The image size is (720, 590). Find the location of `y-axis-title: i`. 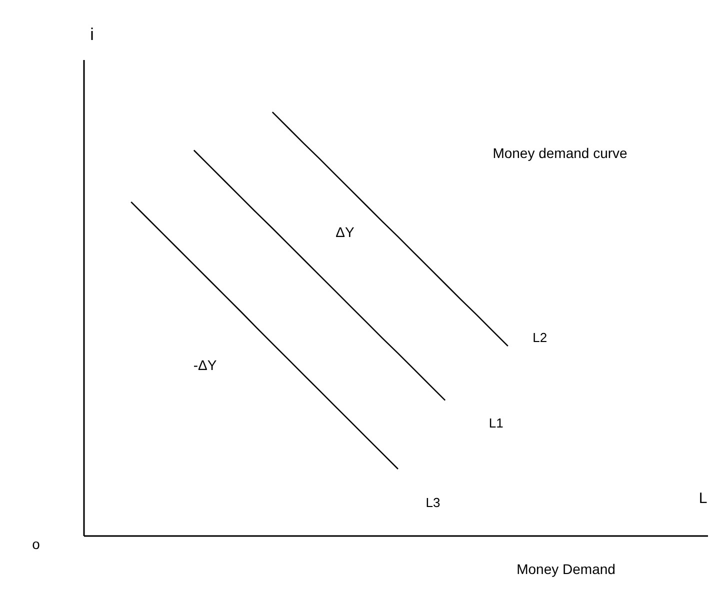

y-axis-title: i is located at coordinates (92, 34).